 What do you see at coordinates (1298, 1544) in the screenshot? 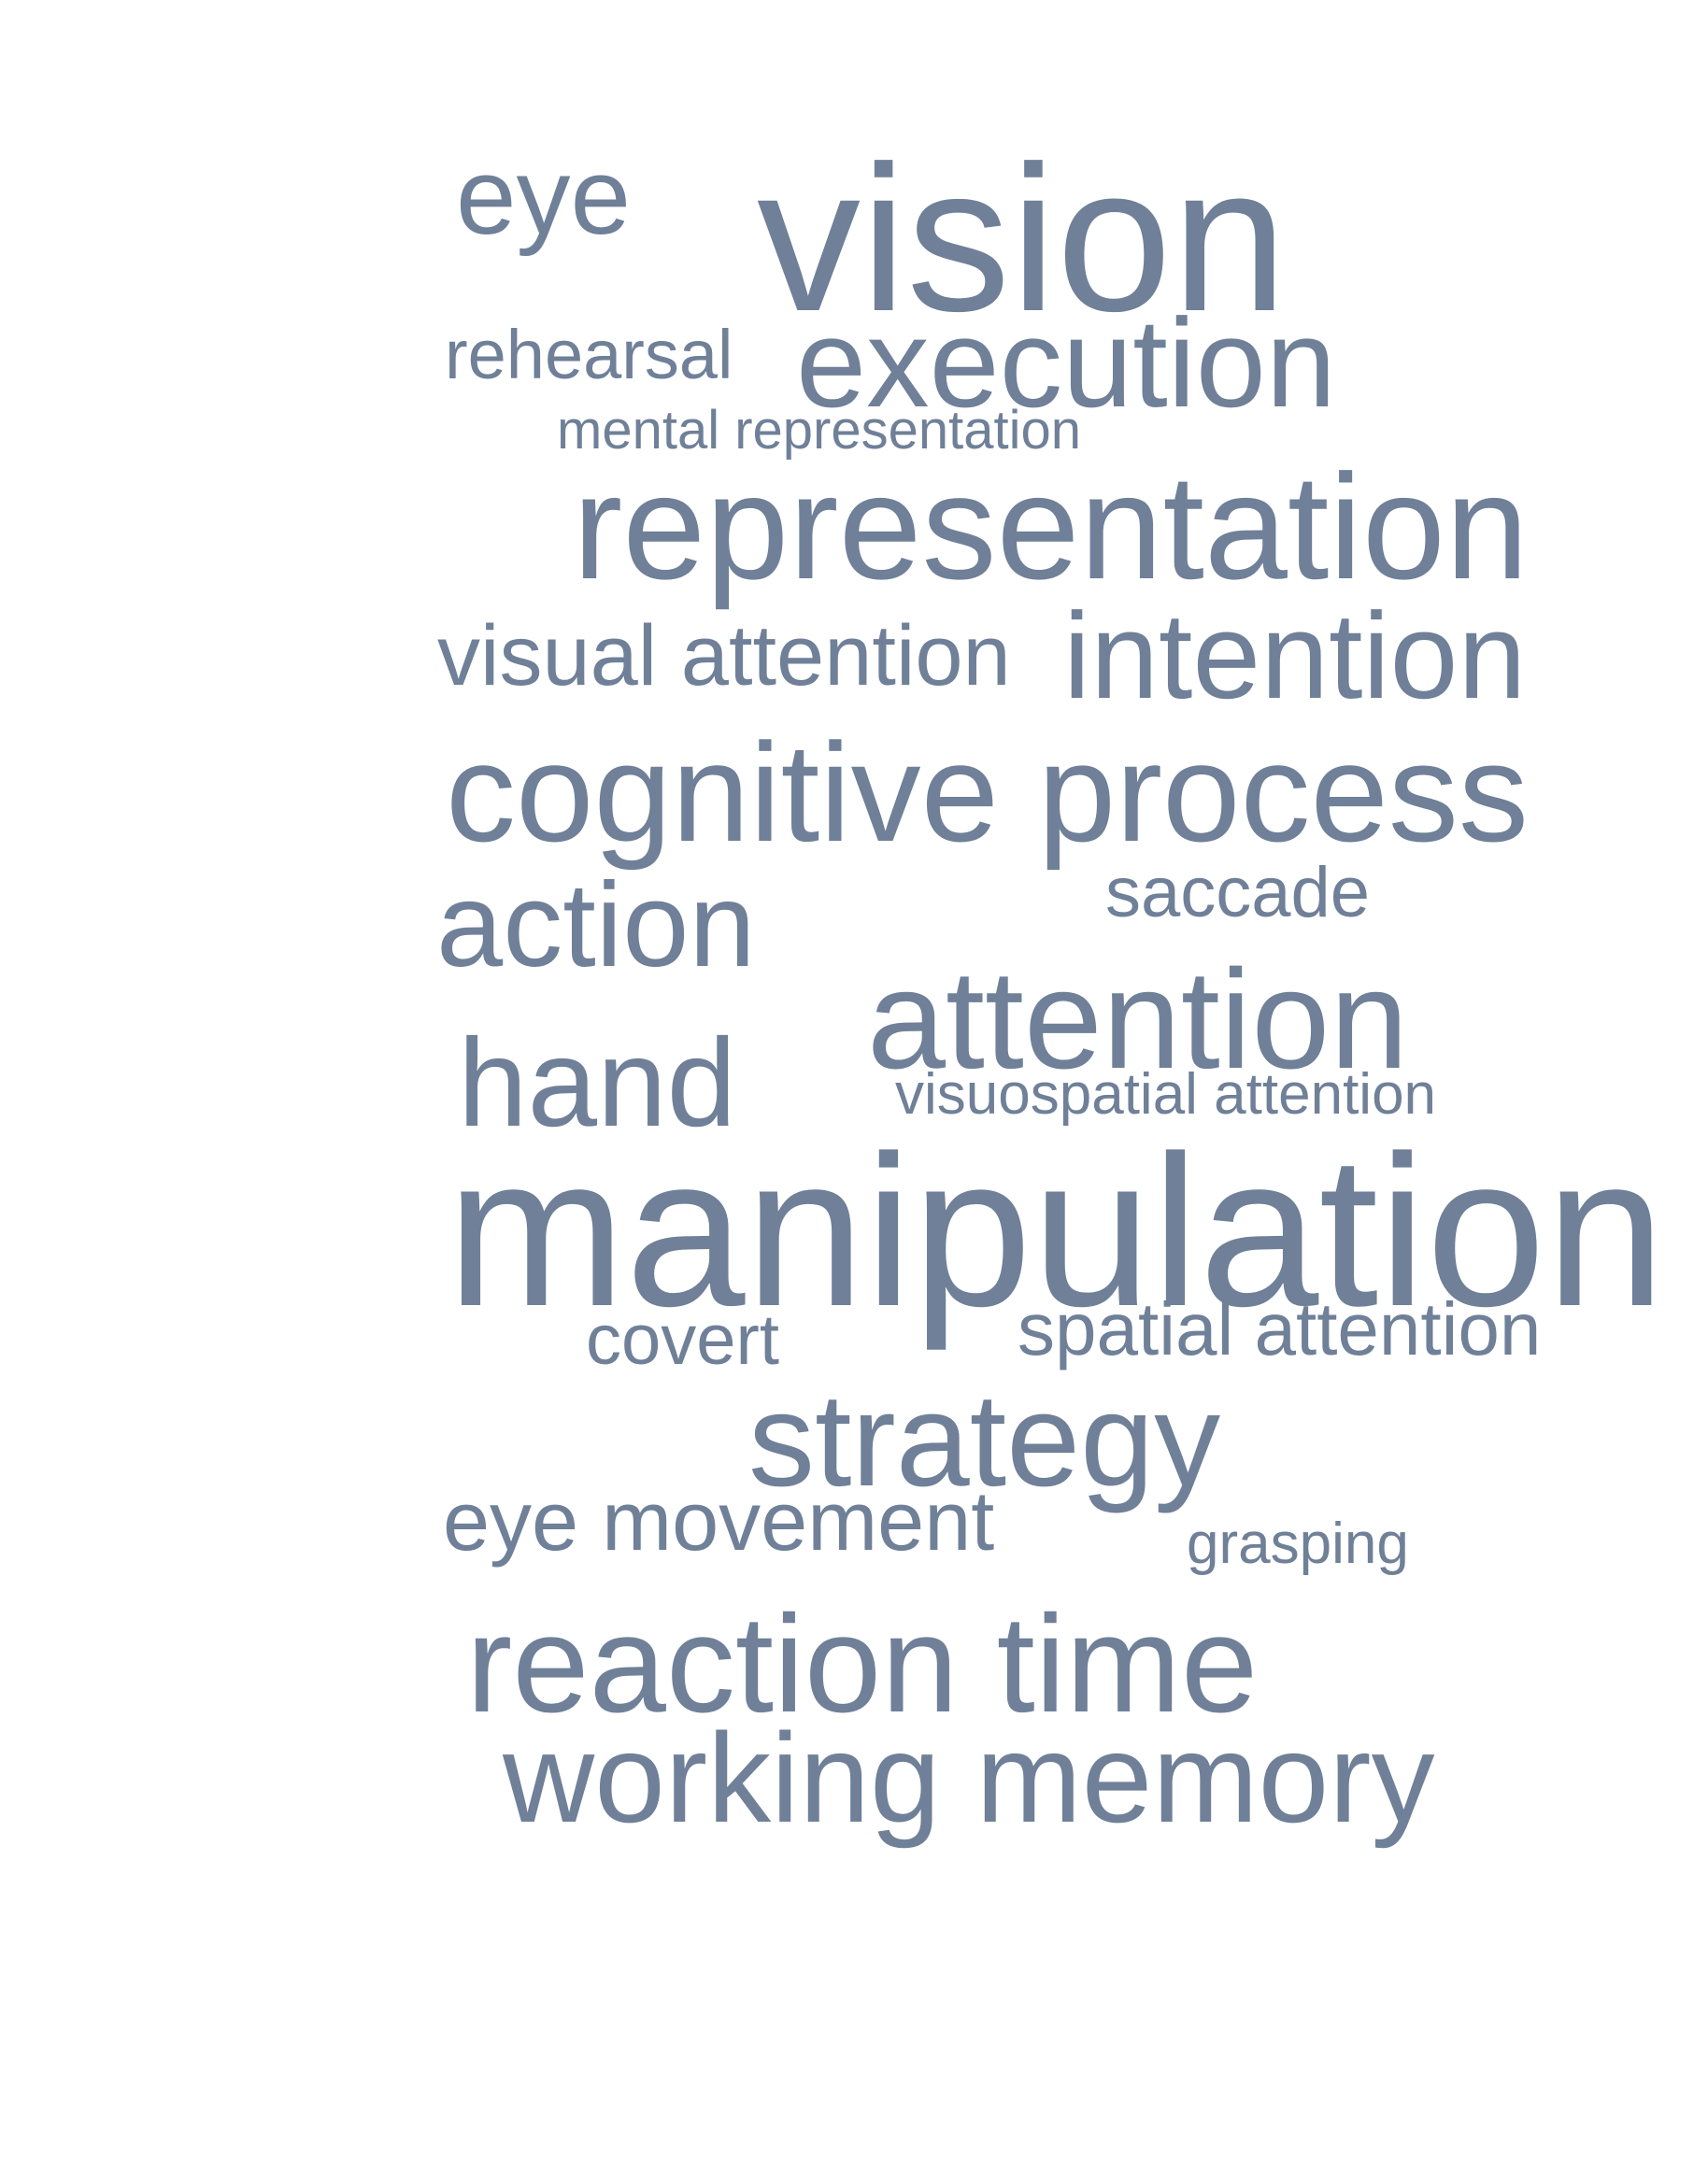
I see `word-grasping: grasping` at bounding box center [1298, 1544].